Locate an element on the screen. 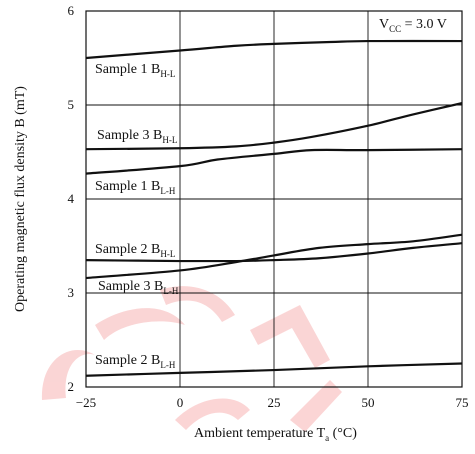 This screenshot has width=475, height=454. series-label-5: Sample 3 BL-H is located at coordinates (138, 287).